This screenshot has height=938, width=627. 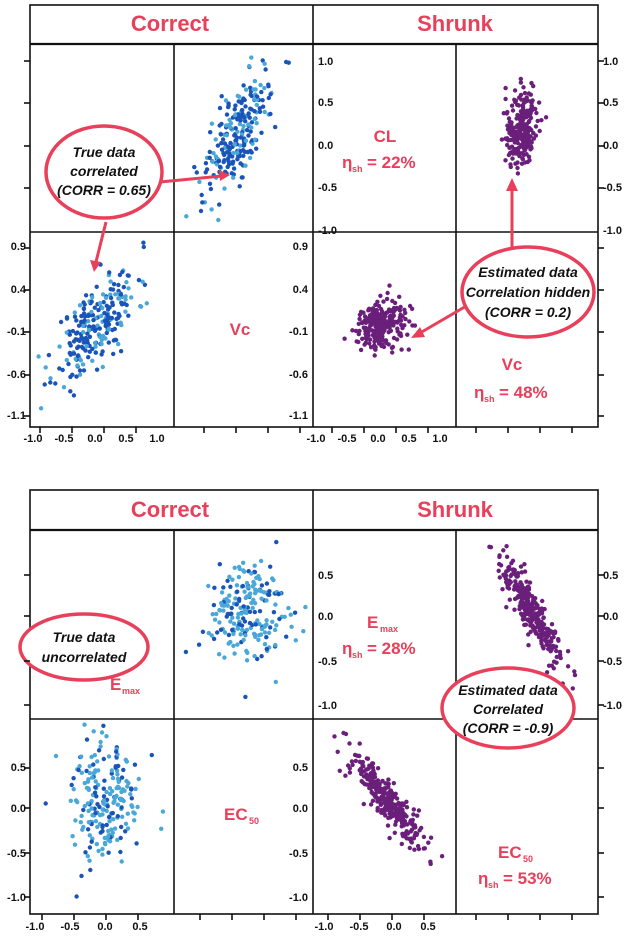 What do you see at coordinates (528, 272) in the screenshot?
I see `callout-line: Estimated data` at bounding box center [528, 272].